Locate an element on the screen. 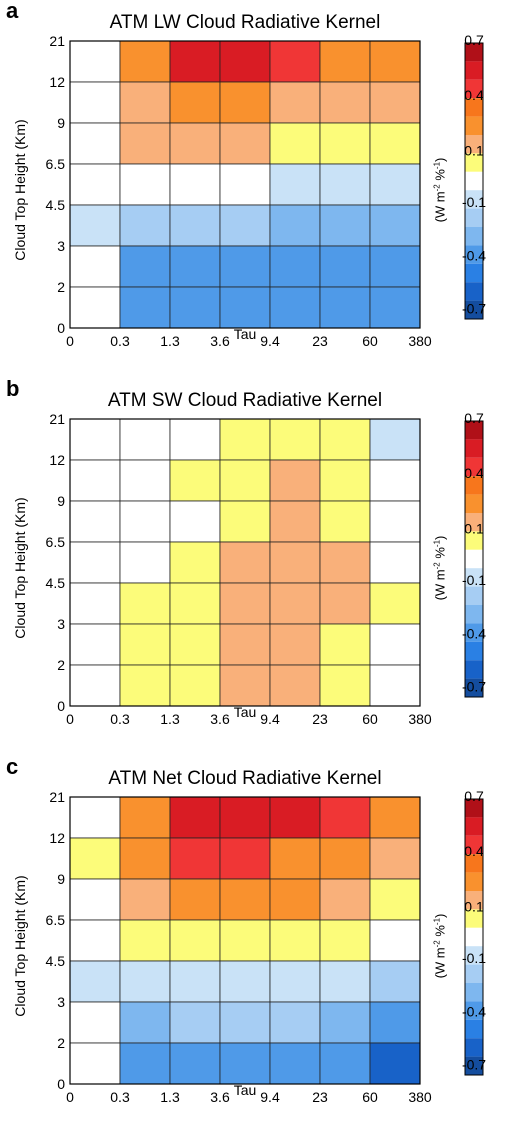 The image size is (508, 1134). x-tick-label: 60 is located at coordinates (370, 719).